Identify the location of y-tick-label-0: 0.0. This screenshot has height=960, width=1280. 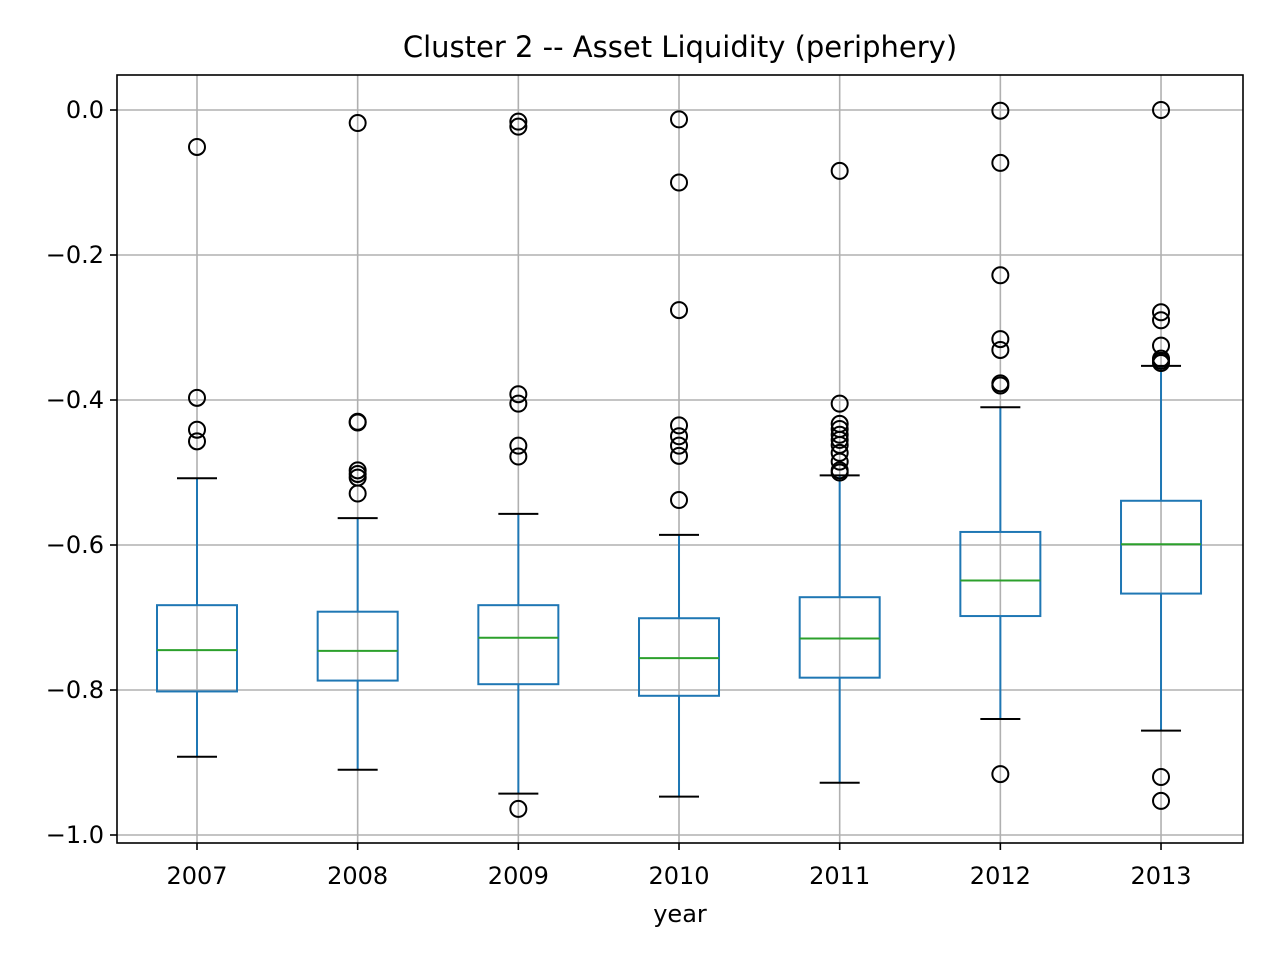
(85, 110).